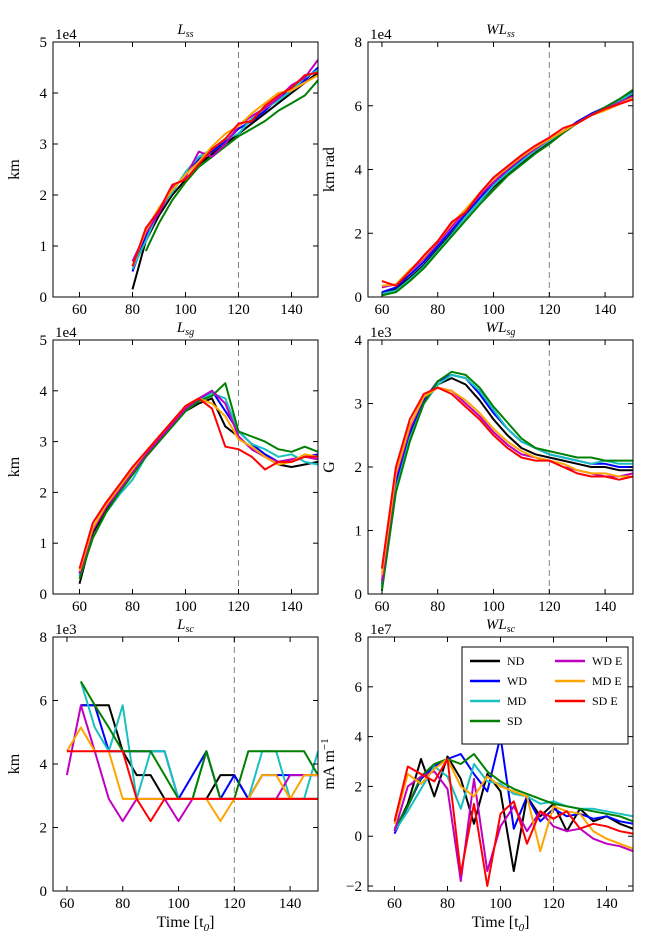 The height and width of the screenshot is (936, 664). Describe the element at coordinates (381, 630) in the screenshot. I see `axis-multiplier: 1e7` at that location.